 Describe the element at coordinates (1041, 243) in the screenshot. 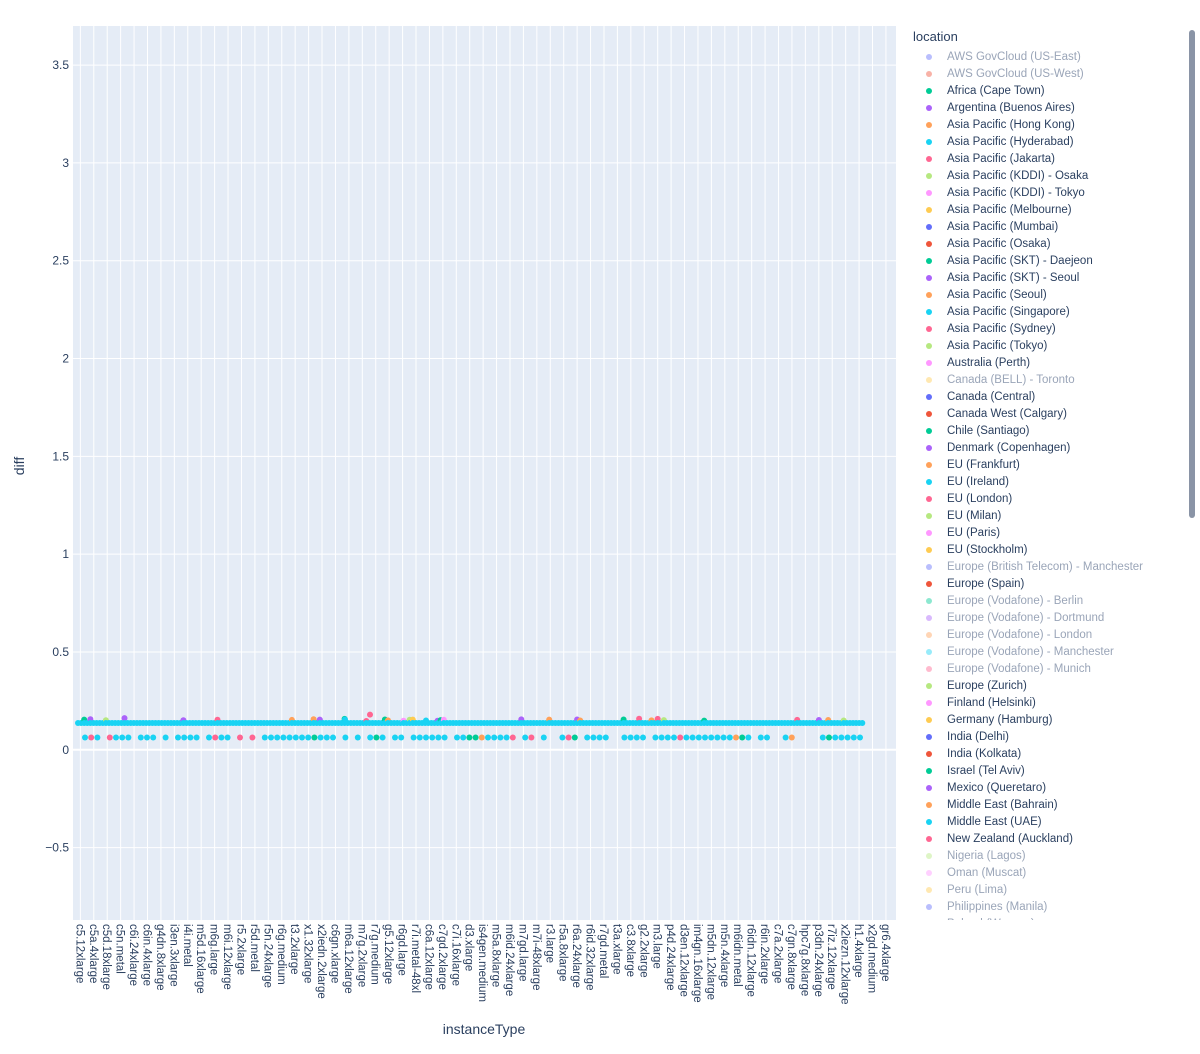

I see `legend-item: Asia Pacific (Osaka)` at that location.